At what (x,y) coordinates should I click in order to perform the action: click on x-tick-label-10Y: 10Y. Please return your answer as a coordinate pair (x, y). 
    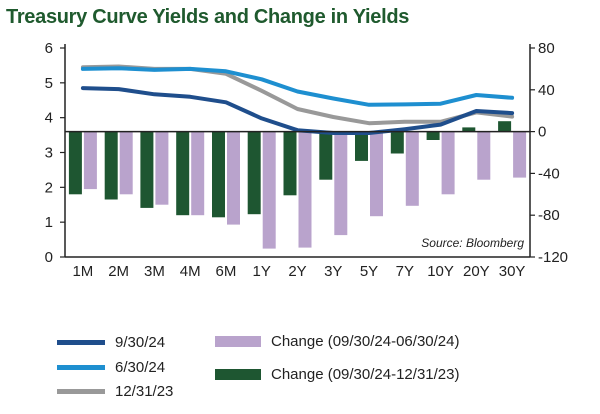
    Looking at the image, I should click on (440, 271).